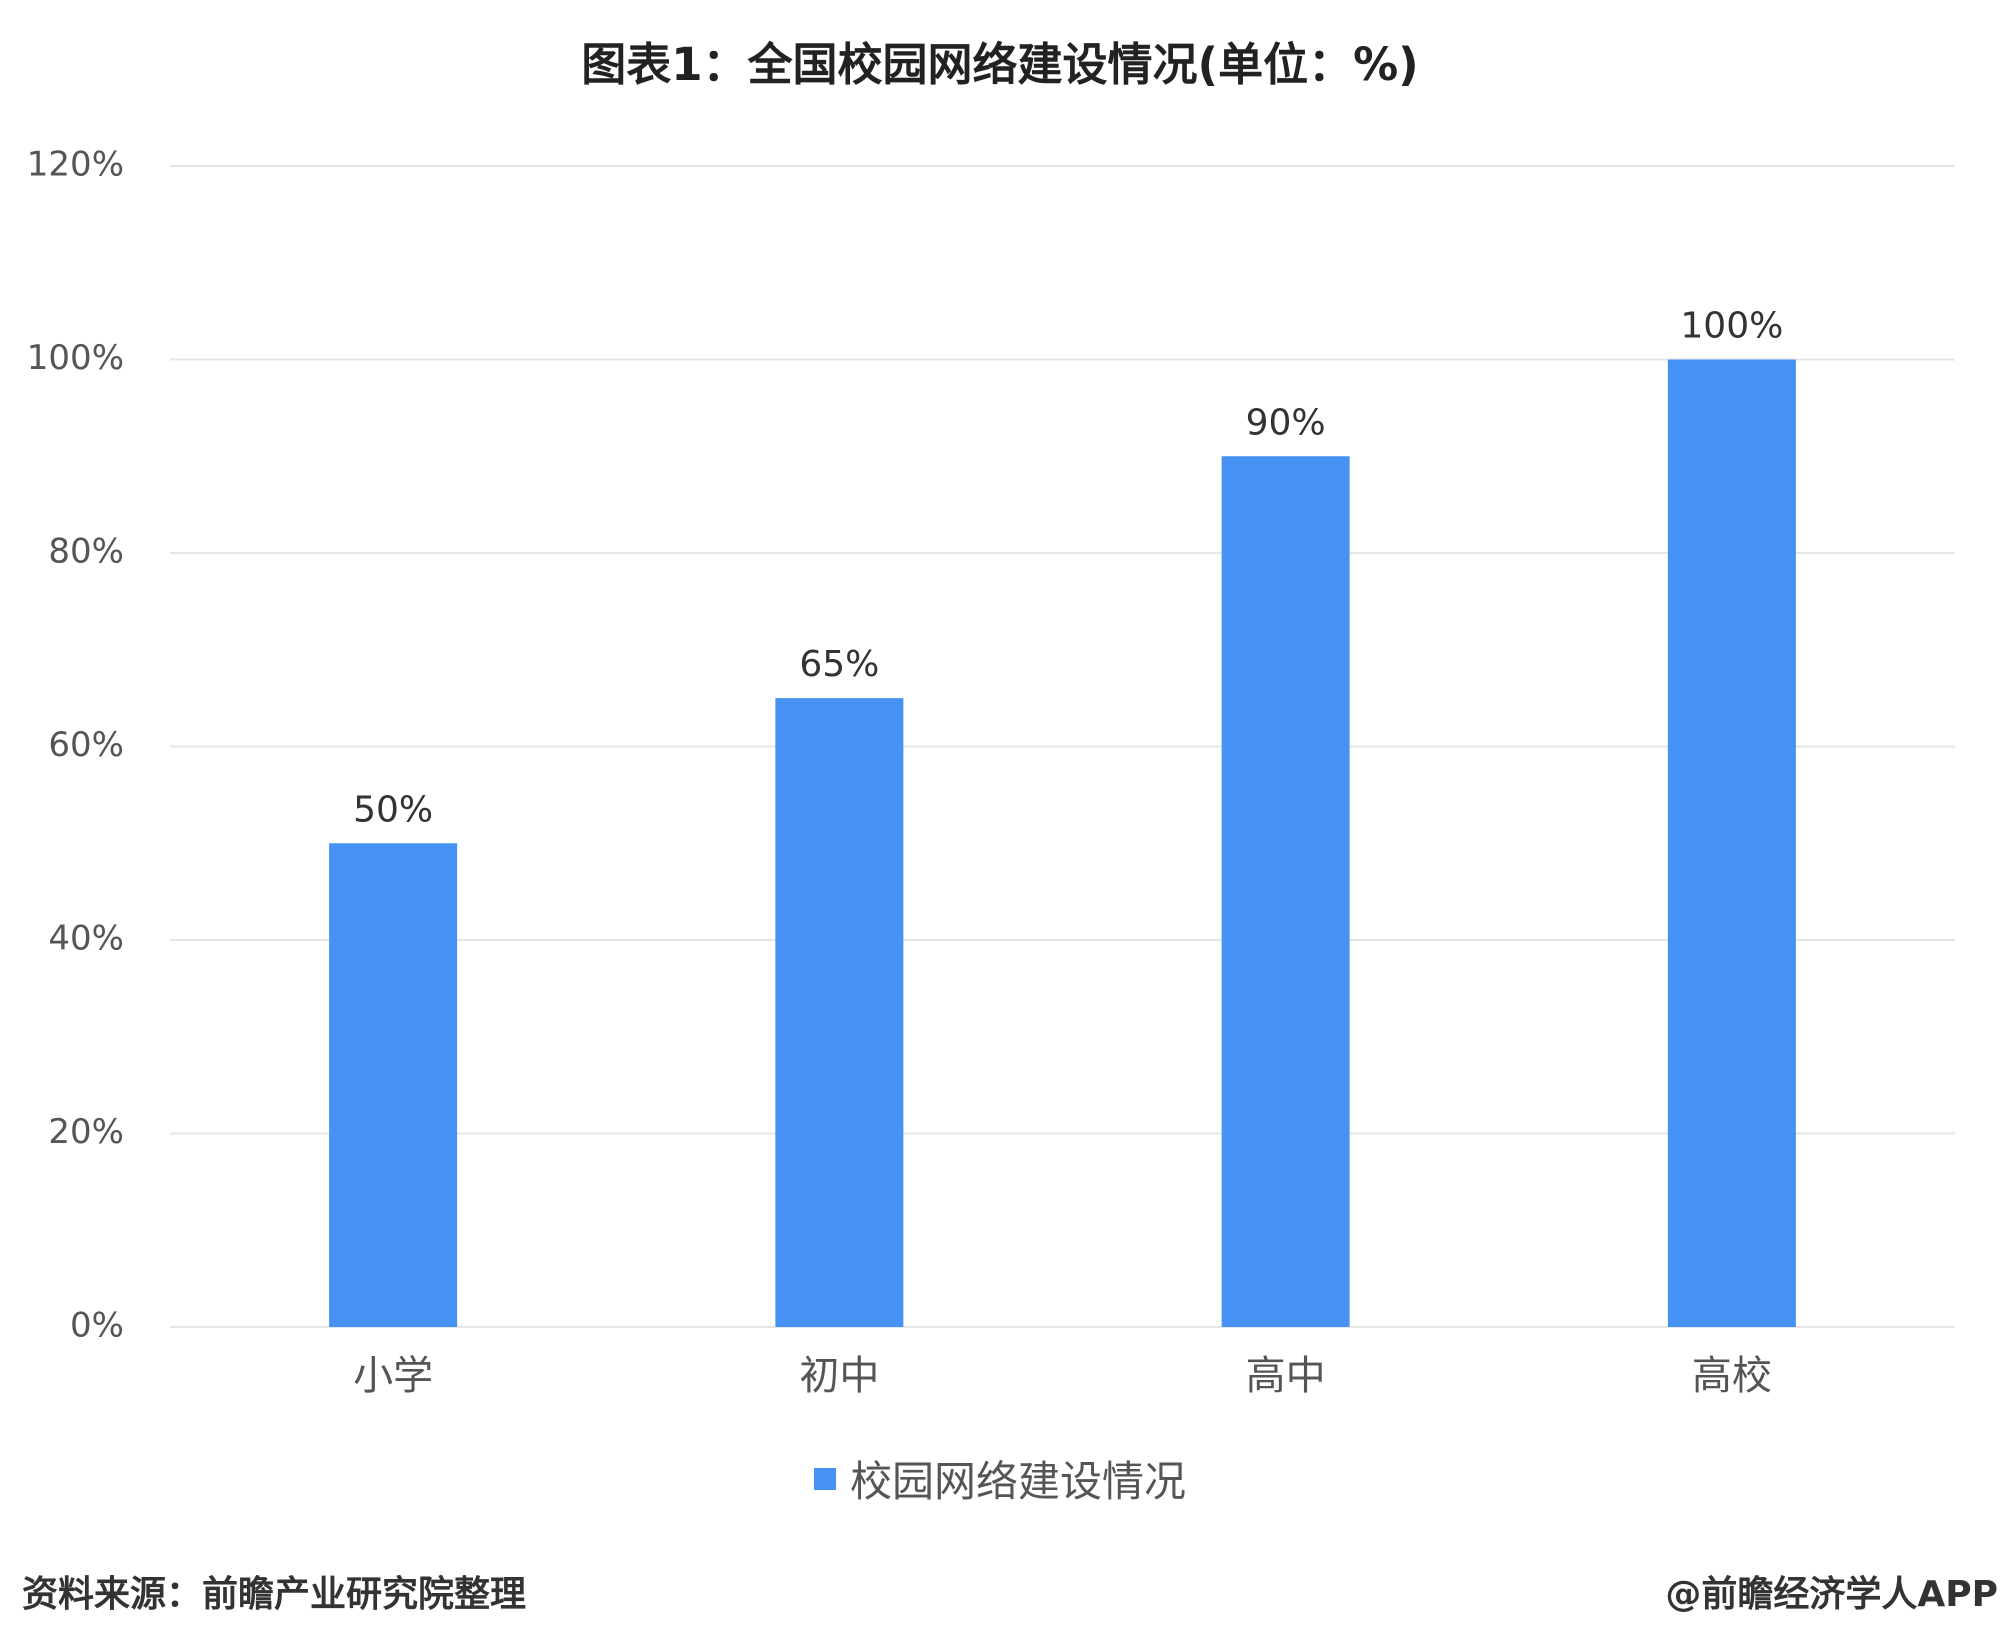 This screenshot has width=2000, height=1650. I want to click on x-tick-label: 小学, so click(393, 1376).